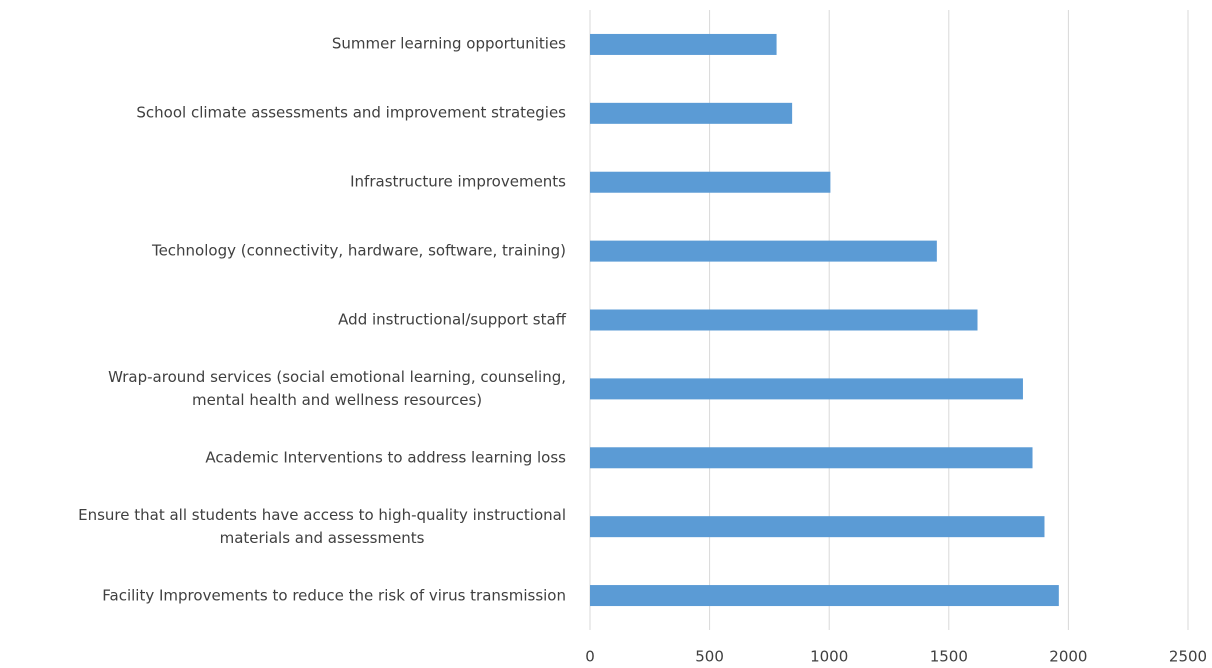 Image resolution: width=1212 pixels, height=668 pixels. I want to click on y-tick-label-box: Summer learning opportunities, so click(283, 44).